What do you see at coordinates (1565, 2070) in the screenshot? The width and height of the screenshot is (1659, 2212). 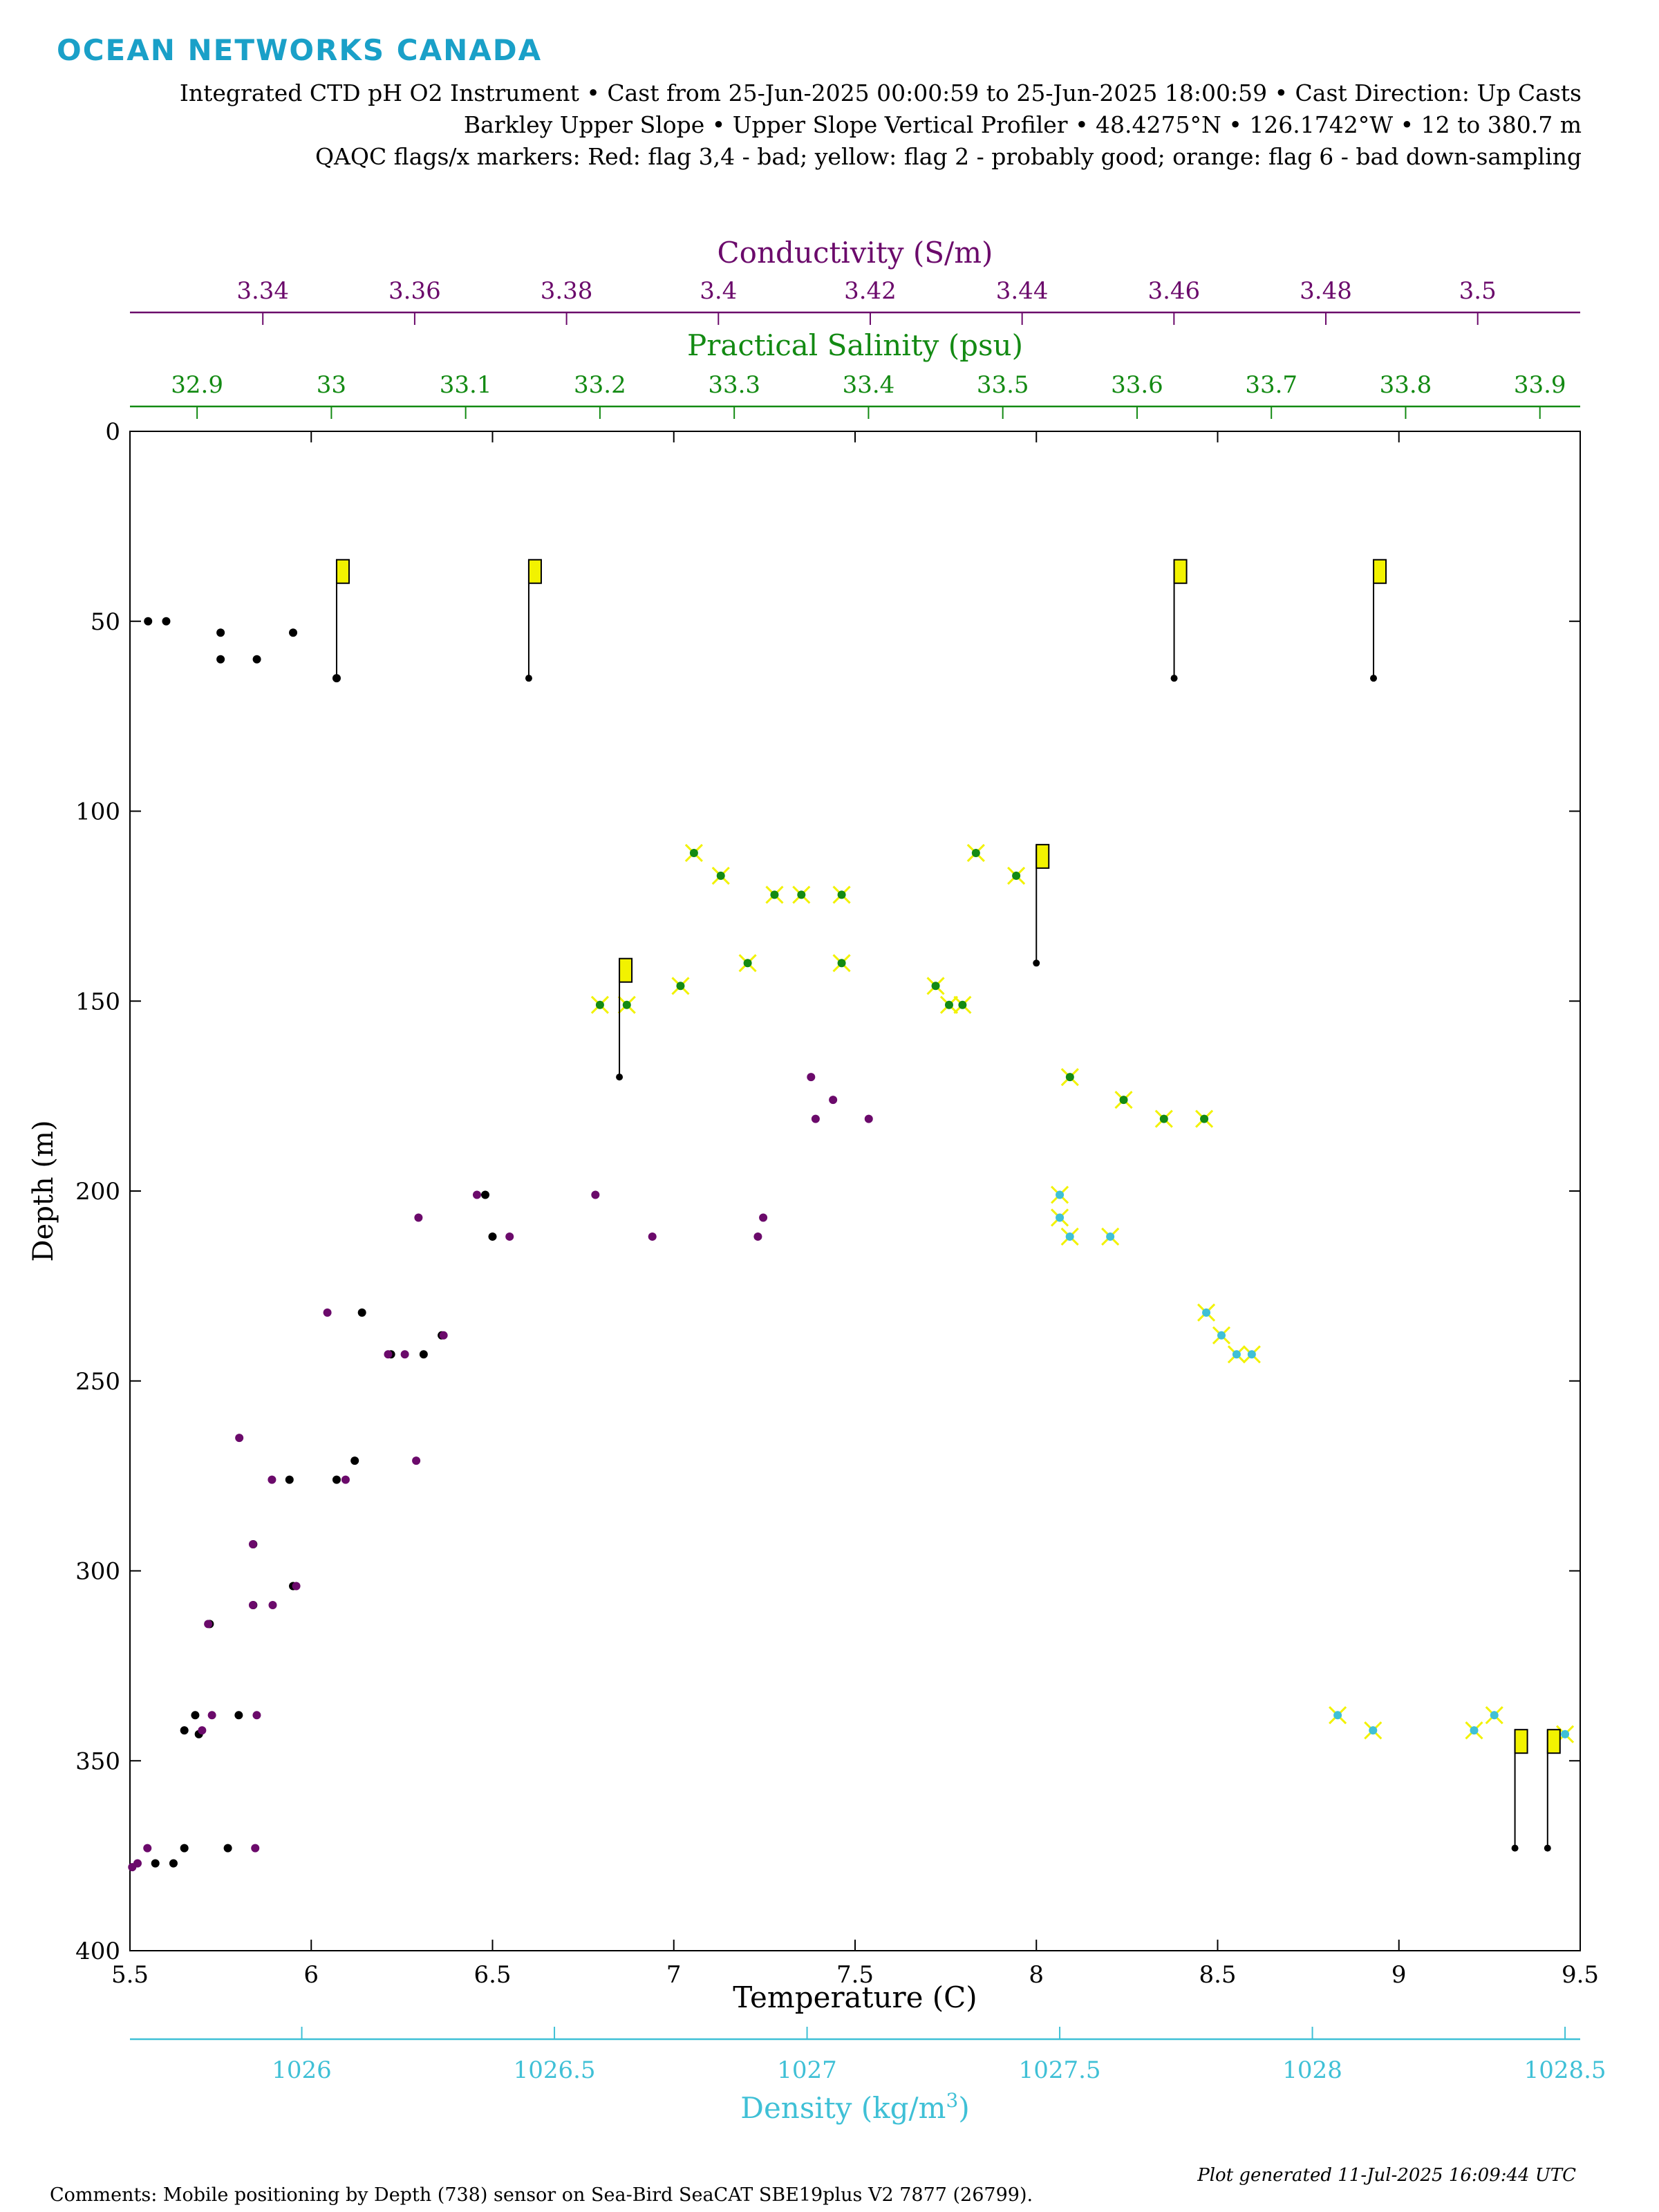 I see `density-tick-label: 1028.5` at bounding box center [1565, 2070].